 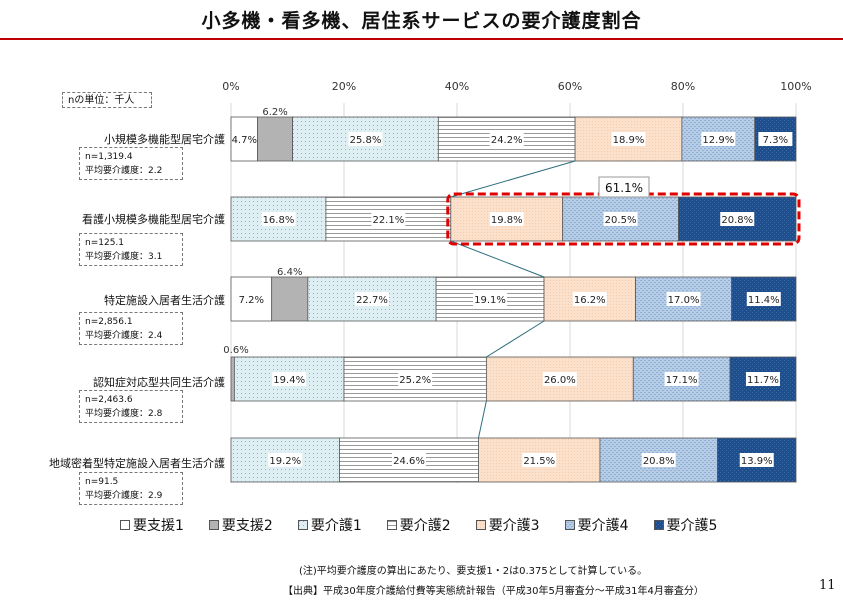 What do you see at coordinates (603, 526) in the screenshot?
I see `legend-label: 要介護4` at bounding box center [603, 526].